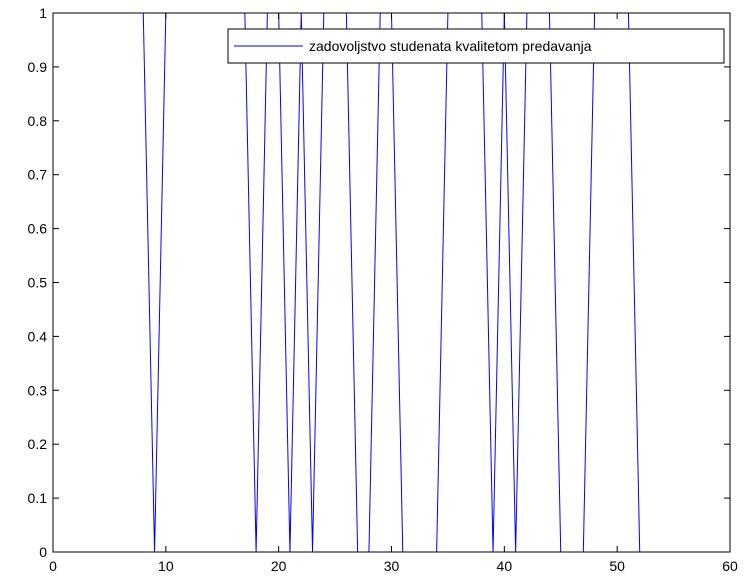 The height and width of the screenshot is (584, 746). Describe the element at coordinates (38, 336) in the screenshot. I see `y-tick-label: 0.4` at that location.